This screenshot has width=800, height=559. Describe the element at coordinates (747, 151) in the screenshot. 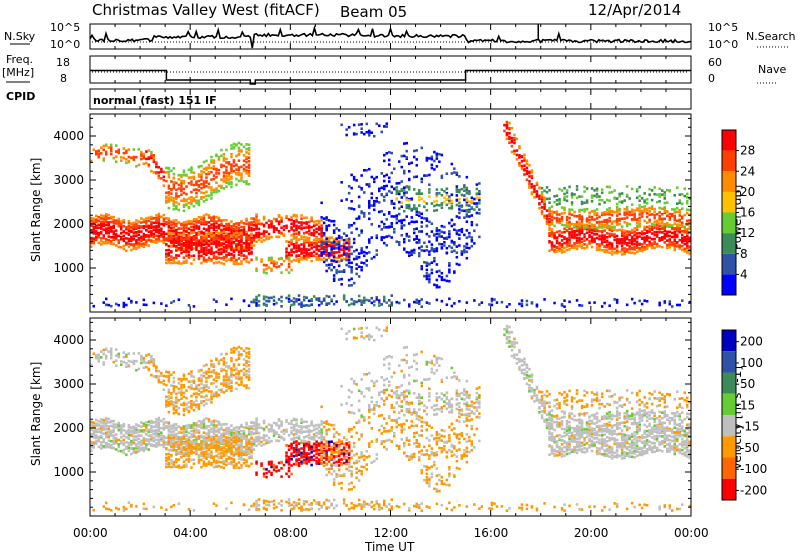

I see `colorbar-tick-label: 28` at that location.